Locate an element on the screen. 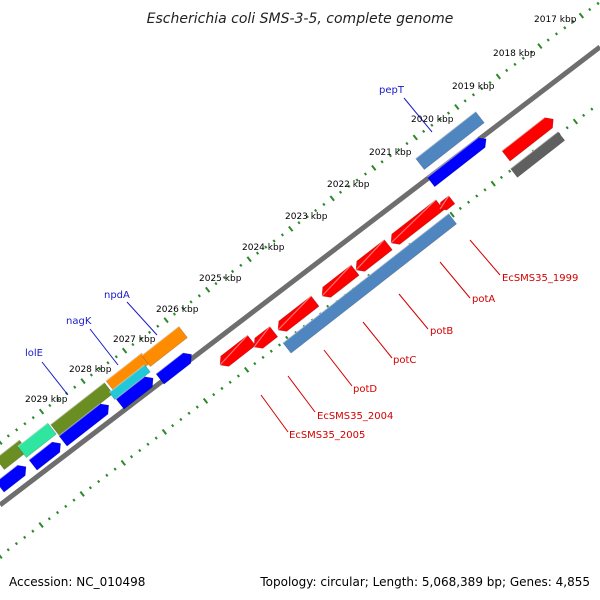 The height and width of the screenshot is (600, 600). accession-text: Accession: NC_010498 is located at coordinates (77, 582).